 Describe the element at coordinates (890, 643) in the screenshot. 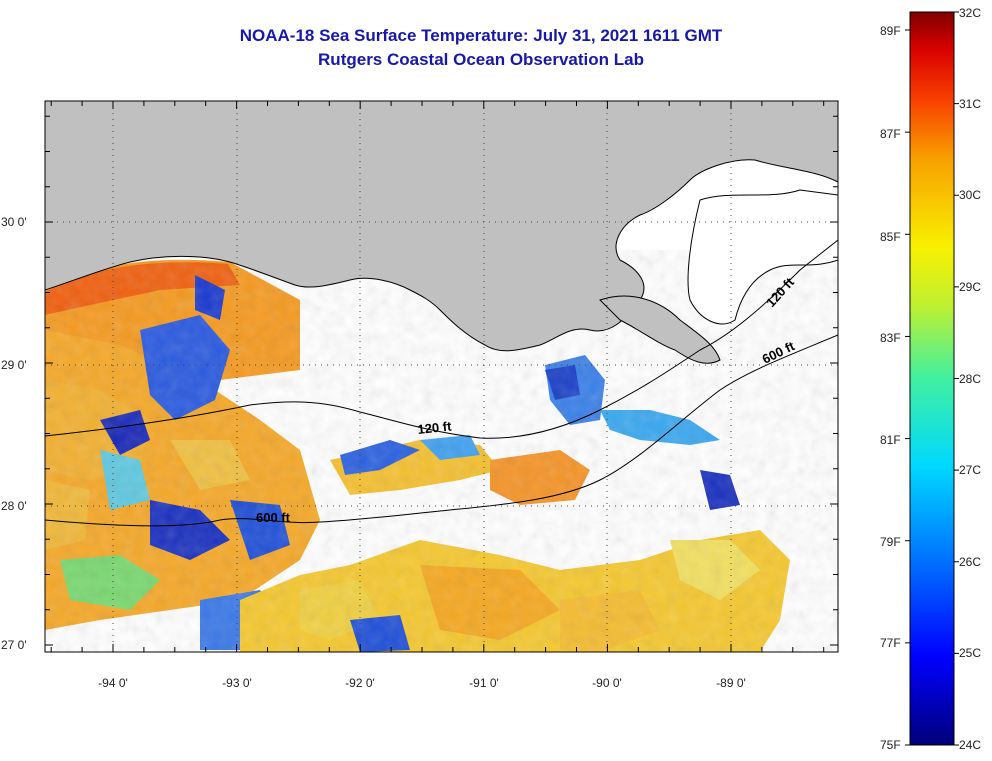

I see `cb-f-77: 77F` at that location.